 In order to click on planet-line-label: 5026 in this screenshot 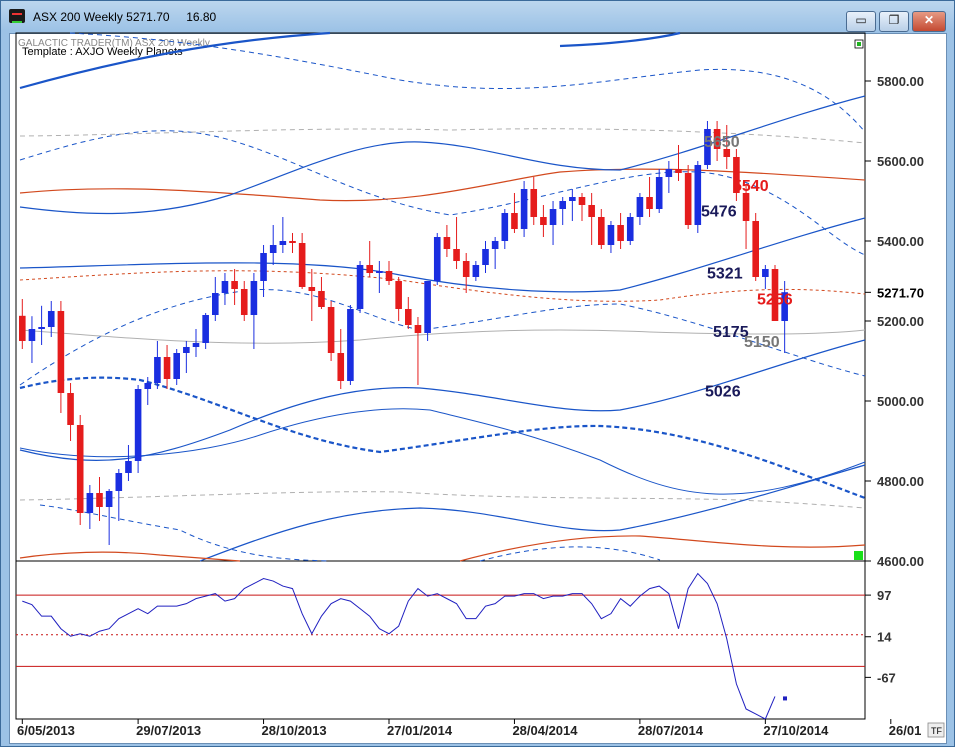, I will do `click(723, 392)`.